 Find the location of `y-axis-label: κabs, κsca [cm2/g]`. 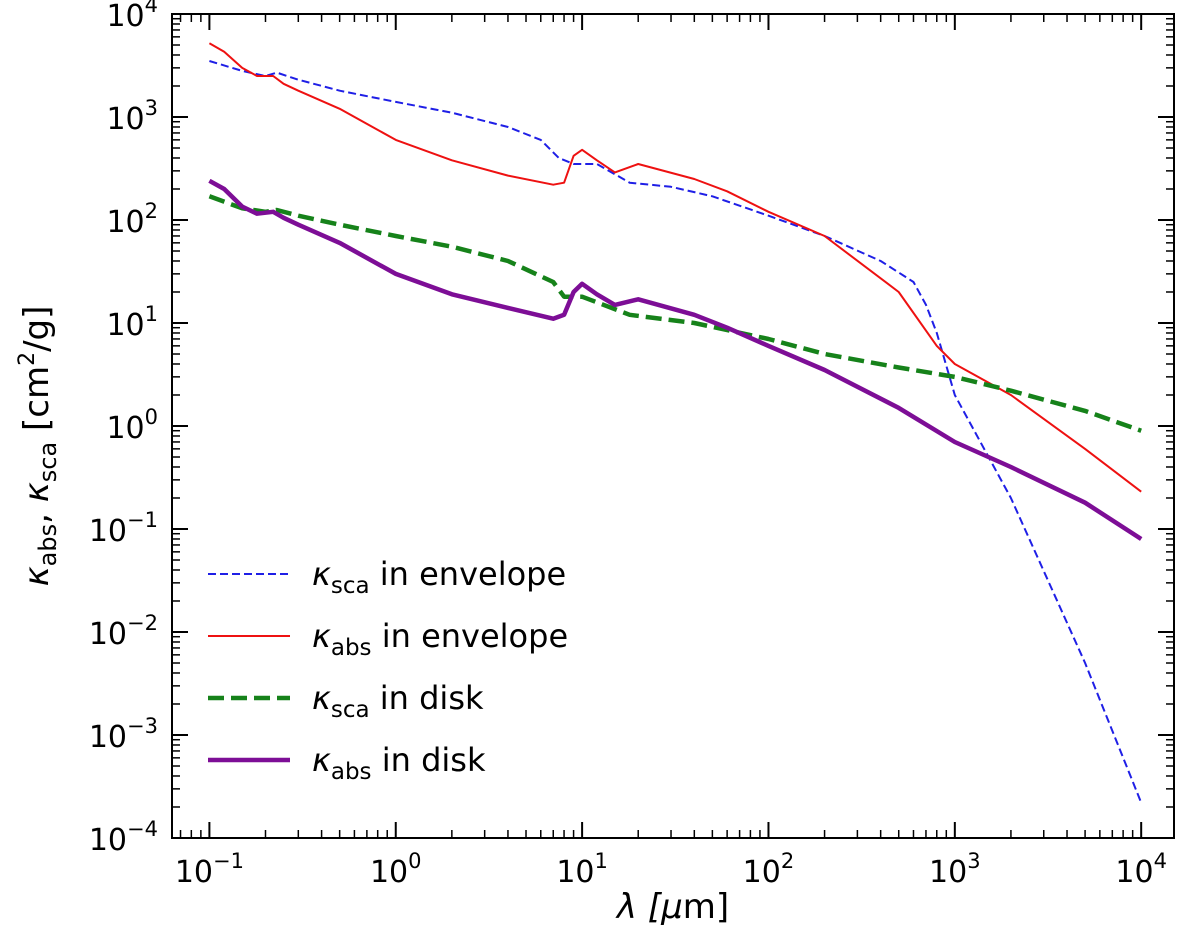

y-axis-label: κabs, κsca [cm2/g] is located at coordinates (38, 446).